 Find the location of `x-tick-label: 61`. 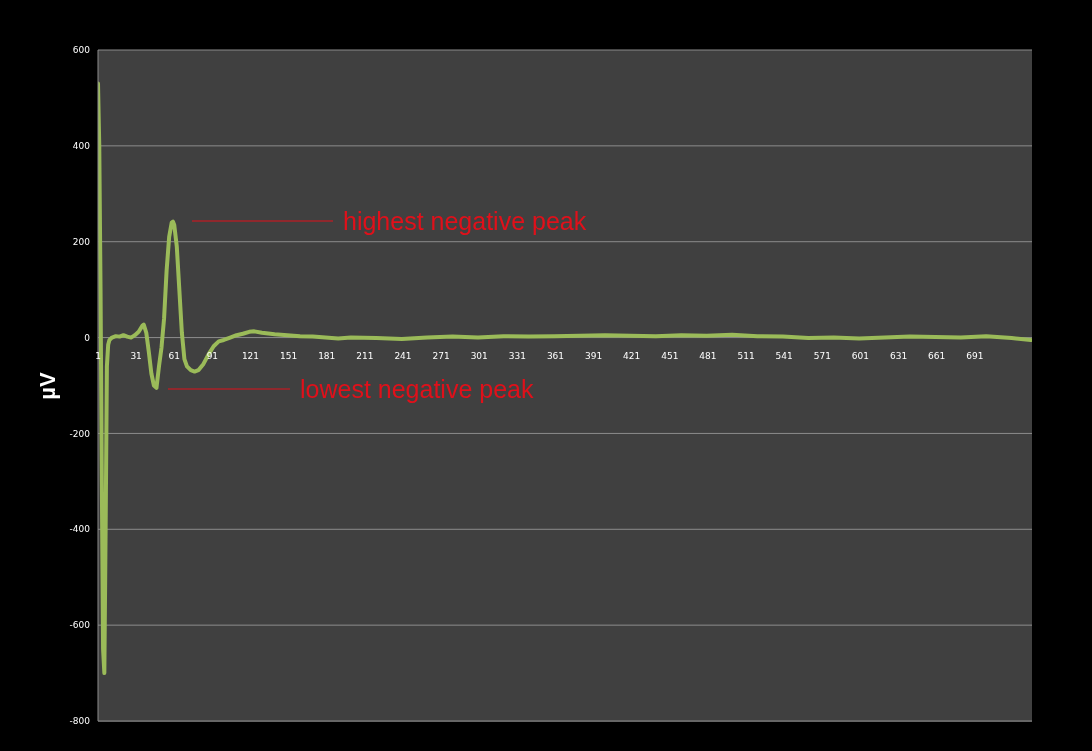

x-tick-label: 61 is located at coordinates (174, 356).